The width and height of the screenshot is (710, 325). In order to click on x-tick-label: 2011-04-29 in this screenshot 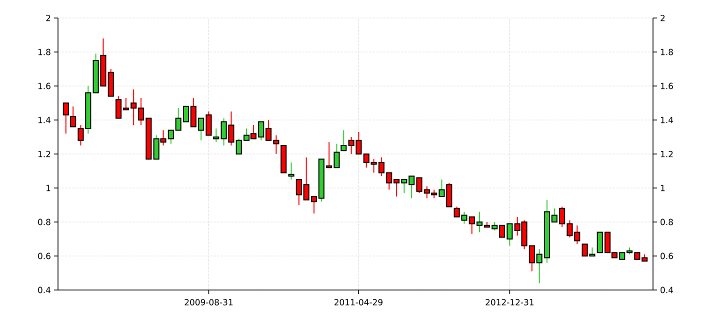, I will do `click(358, 302)`.